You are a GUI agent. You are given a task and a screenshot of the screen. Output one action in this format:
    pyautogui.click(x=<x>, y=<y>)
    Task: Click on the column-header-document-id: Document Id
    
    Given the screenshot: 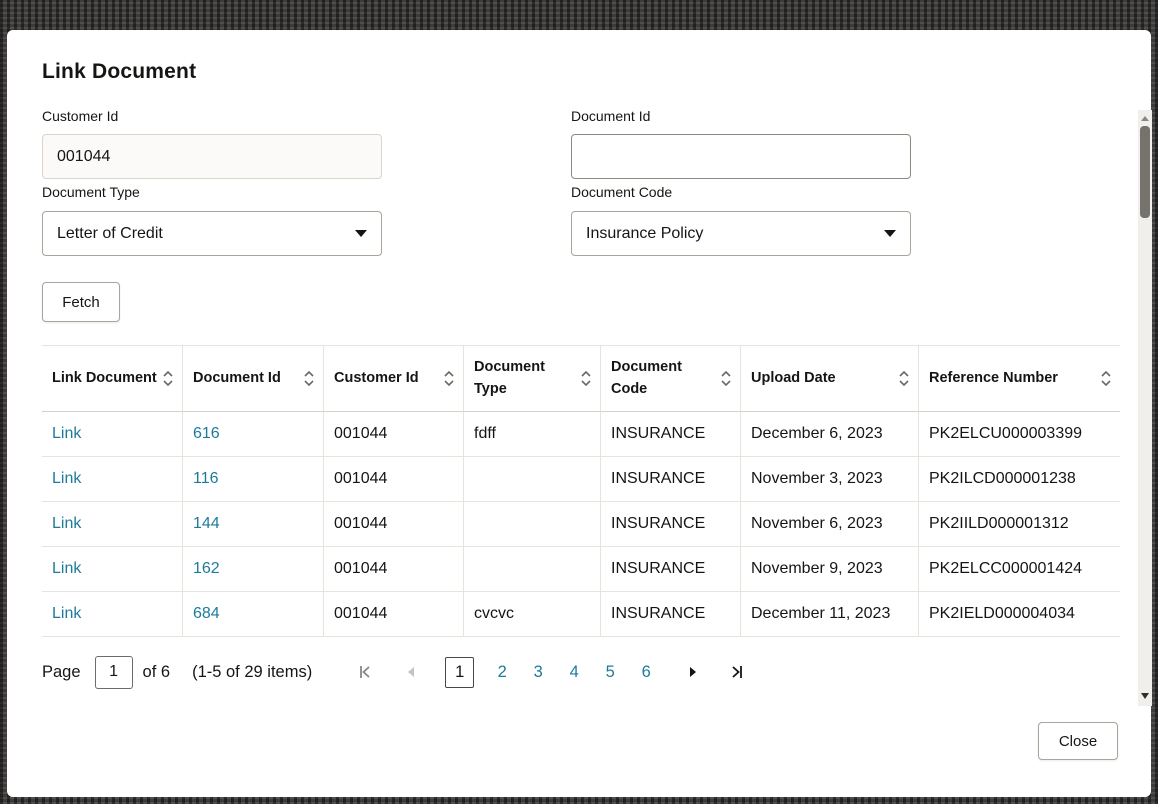 What is the action you would take?
    pyautogui.click(x=253, y=378)
    